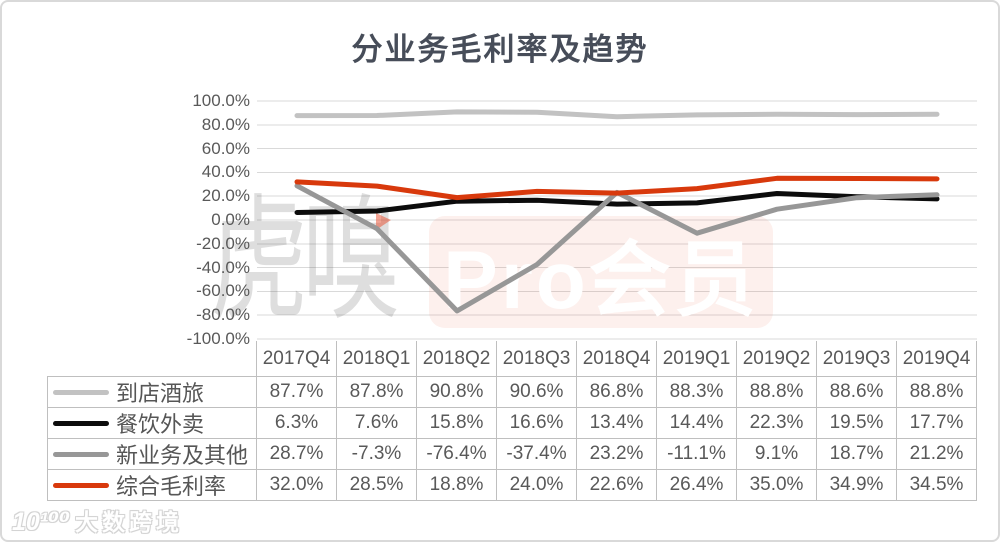 The width and height of the screenshot is (1000, 542). Describe the element at coordinates (377, 359) in the screenshot. I see `table-header-cell: 2018Q1` at that location.